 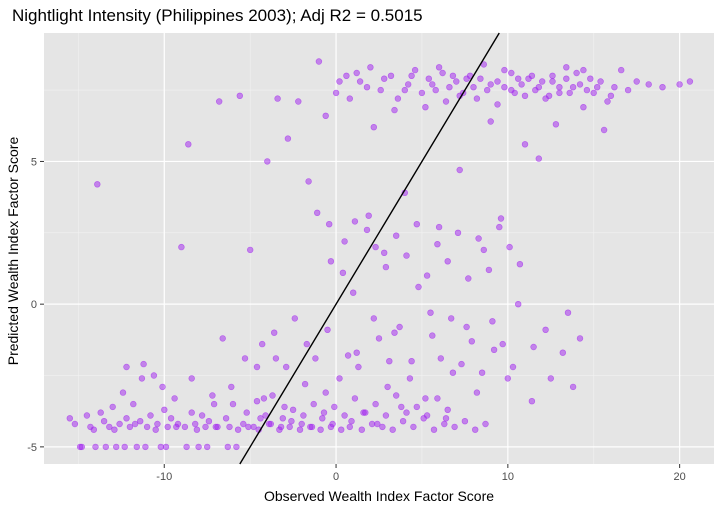 I want to click on x-axis-ticks: -10 0 10 20, so click(x=421, y=473).